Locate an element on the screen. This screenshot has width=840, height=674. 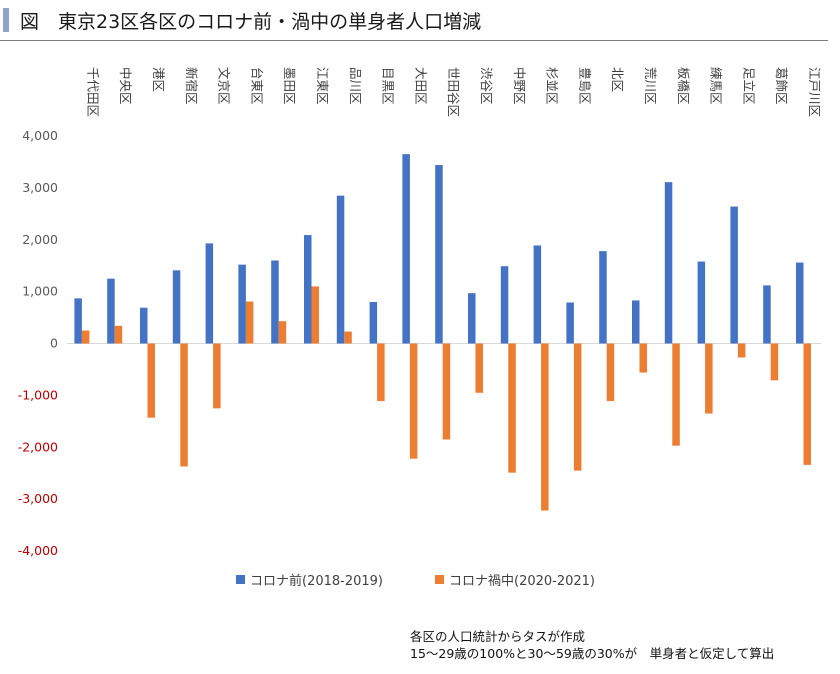
legend-label-pre: コロナ前(2018-2019) is located at coordinates (317, 581).